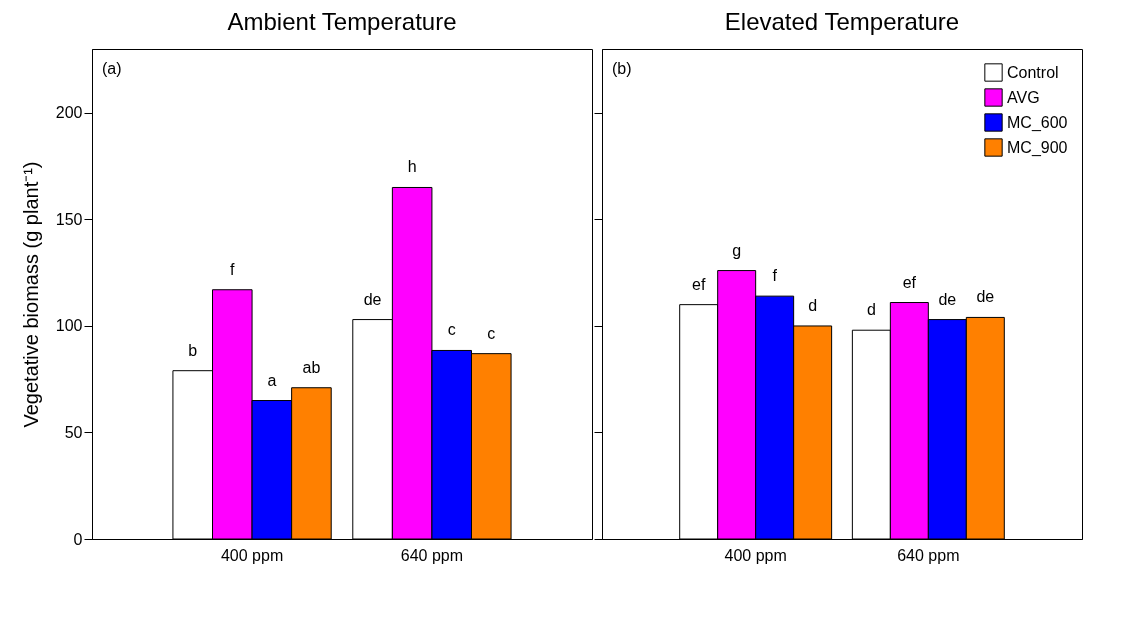 The width and height of the screenshot is (1142, 621). I want to click on annotation: (b), so click(622, 68).